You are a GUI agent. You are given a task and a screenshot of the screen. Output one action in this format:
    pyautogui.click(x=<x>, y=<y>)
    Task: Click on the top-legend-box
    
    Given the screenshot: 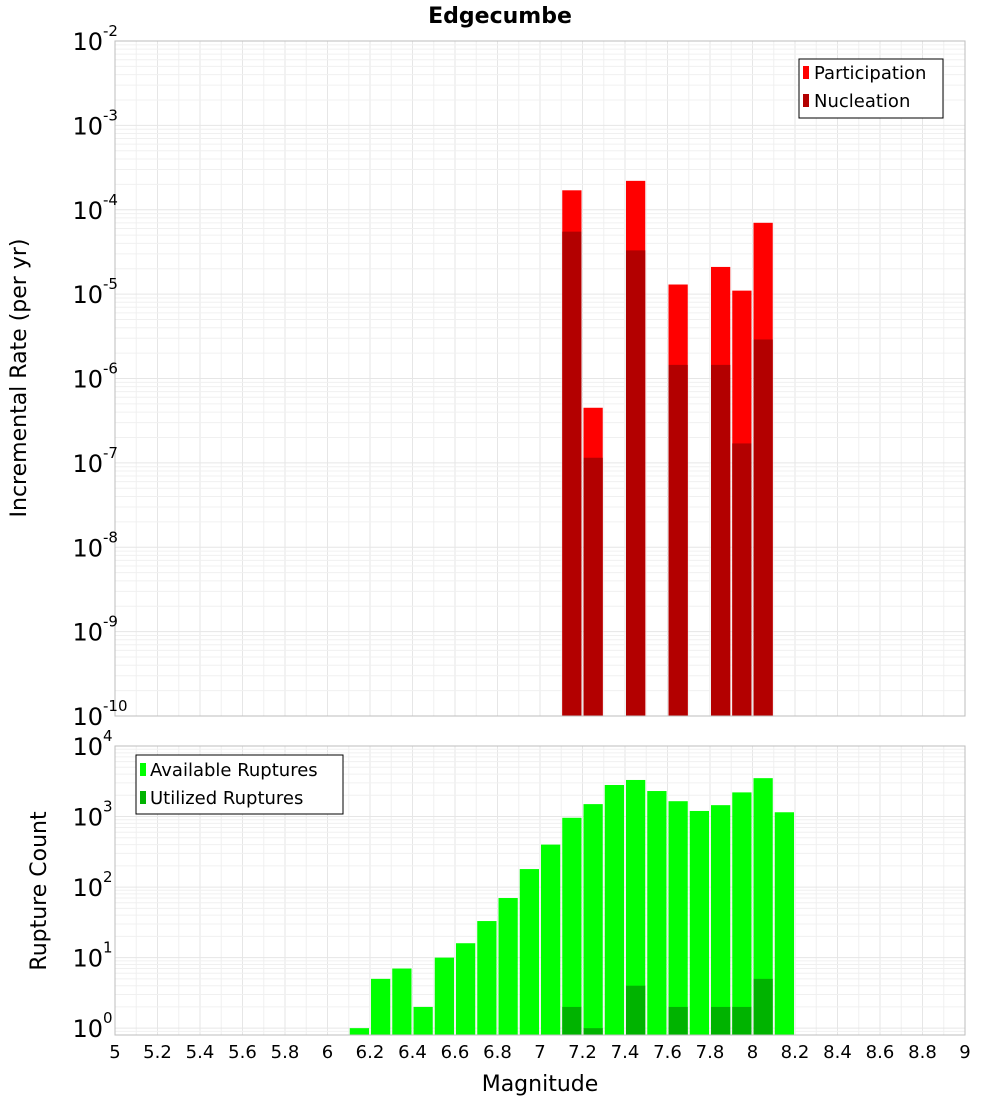 What is the action you would take?
    pyautogui.click(x=871, y=88)
    